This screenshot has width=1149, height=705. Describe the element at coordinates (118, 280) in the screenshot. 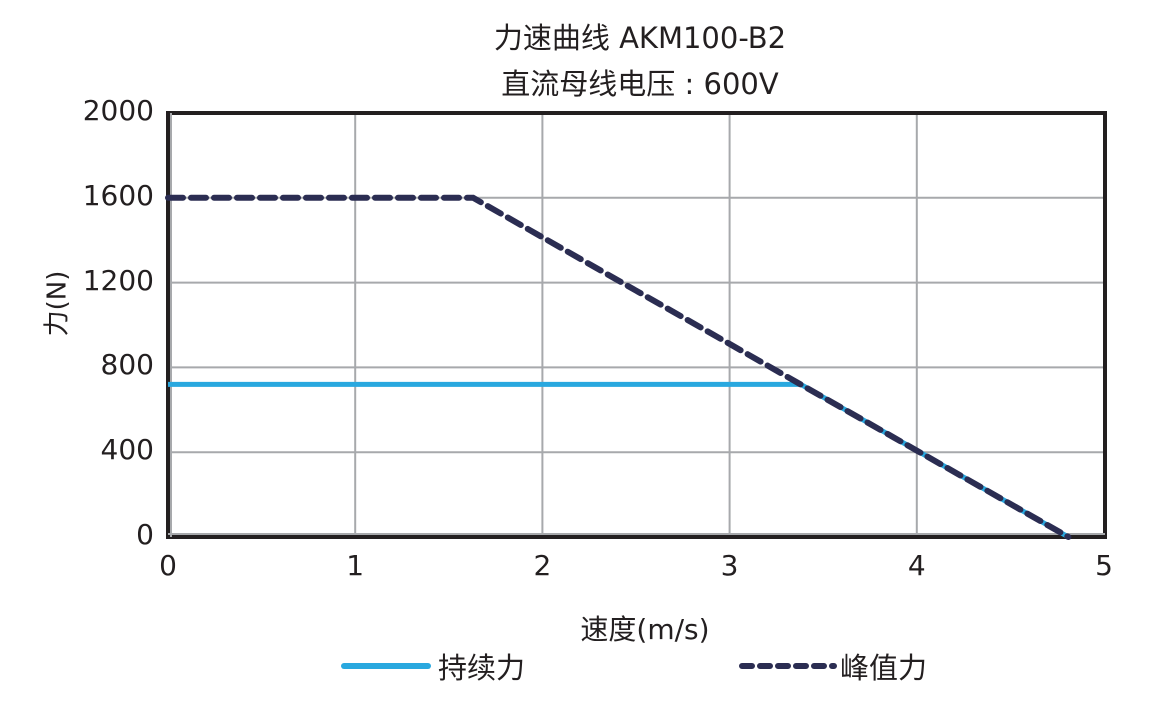

I see `y-tick-label: 1200` at that location.